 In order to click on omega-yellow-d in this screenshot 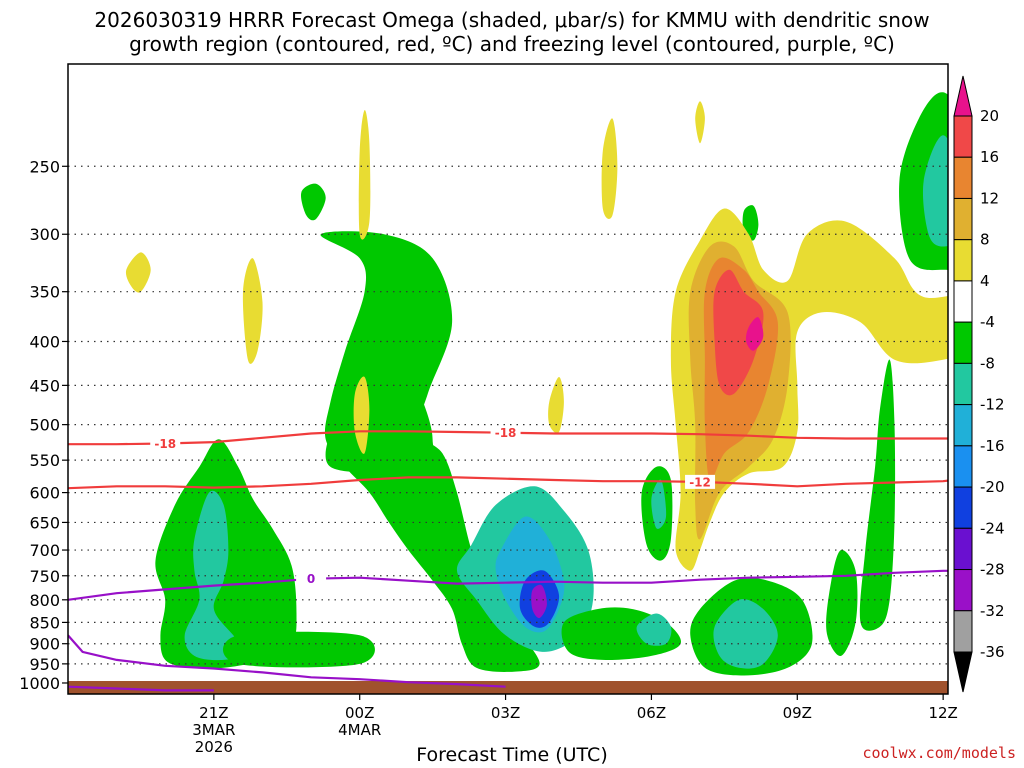, I will do `click(361, 415)`.